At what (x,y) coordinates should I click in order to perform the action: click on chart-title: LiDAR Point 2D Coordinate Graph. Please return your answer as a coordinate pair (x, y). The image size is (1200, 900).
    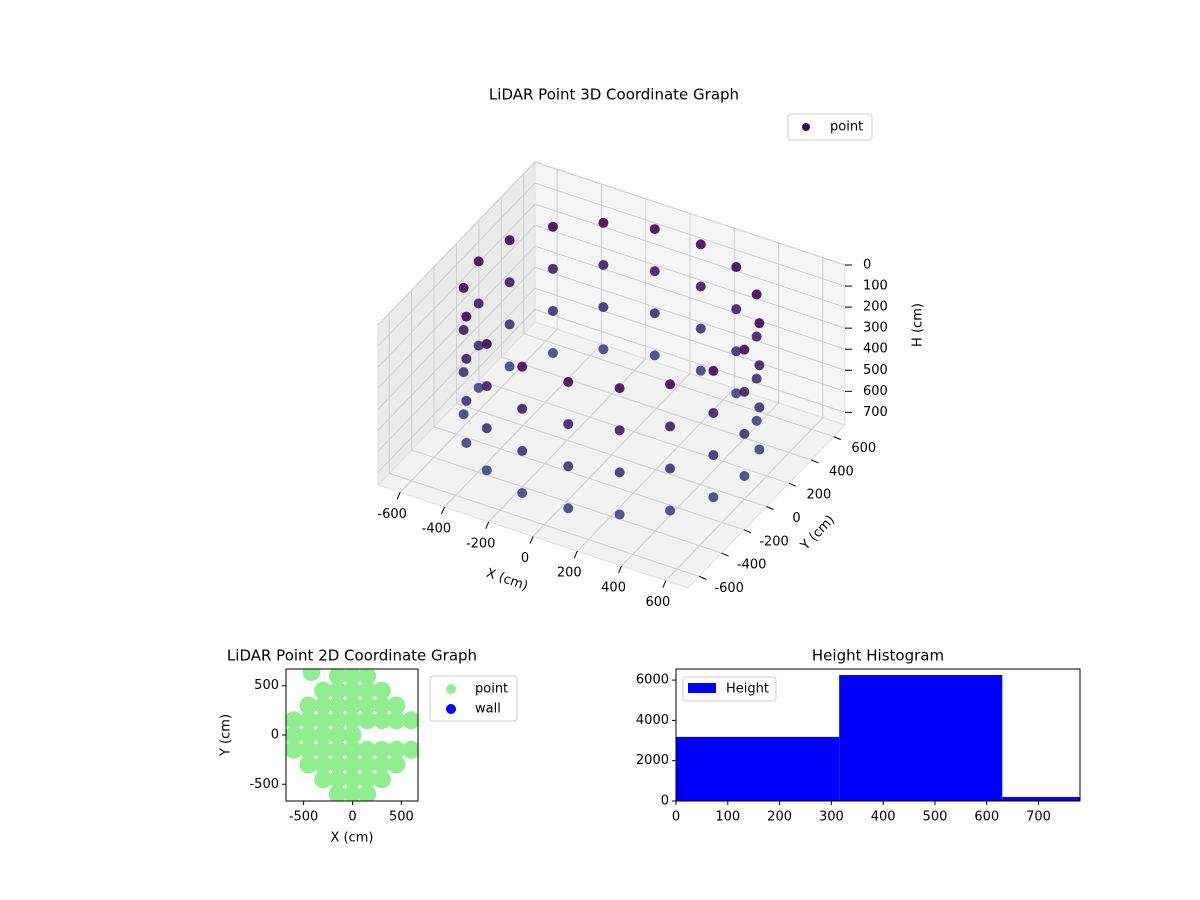
    Looking at the image, I should click on (352, 656).